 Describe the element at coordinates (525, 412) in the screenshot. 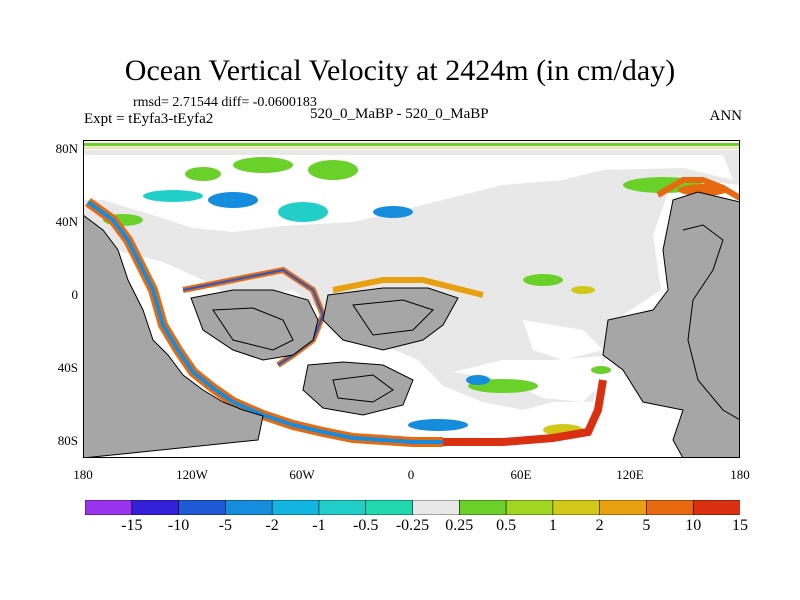

I see `australia-coast-velocity-band` at that location.